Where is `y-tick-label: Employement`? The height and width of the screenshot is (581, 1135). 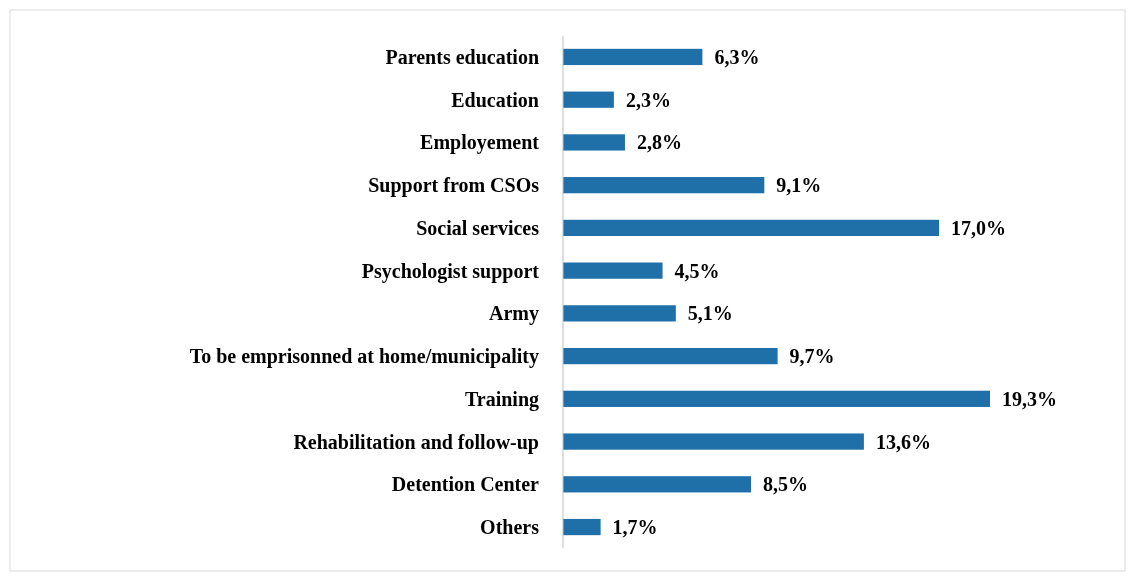 y-tick-label: Employement is located at coordinates (480, 143).